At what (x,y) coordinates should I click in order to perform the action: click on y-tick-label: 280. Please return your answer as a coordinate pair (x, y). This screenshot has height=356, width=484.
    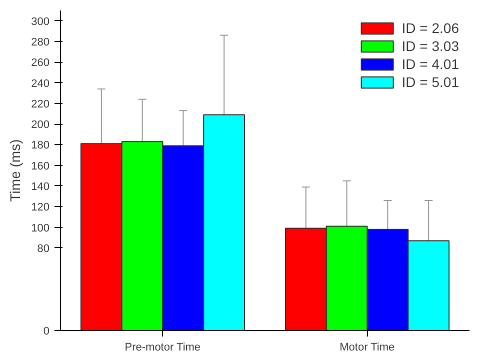
    Looking at the image, I should click on (40, 42).